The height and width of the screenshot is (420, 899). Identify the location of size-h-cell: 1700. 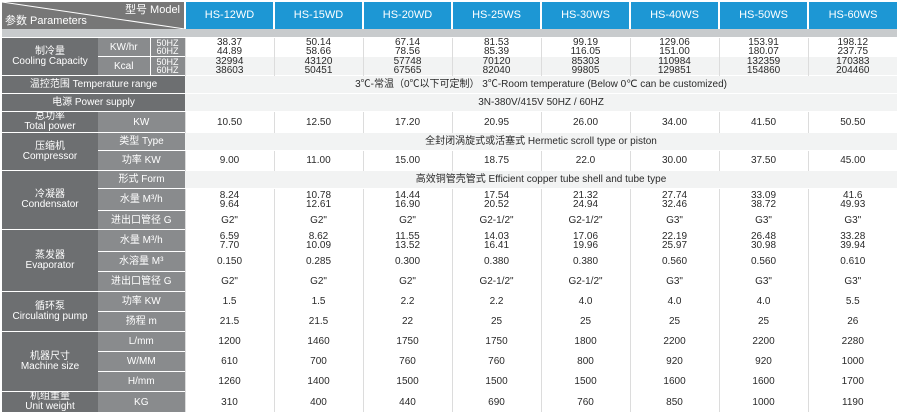
(852, 381).